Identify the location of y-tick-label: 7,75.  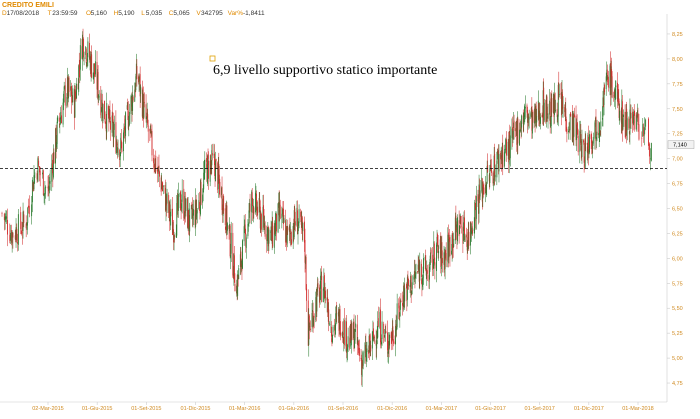
(677, 85).